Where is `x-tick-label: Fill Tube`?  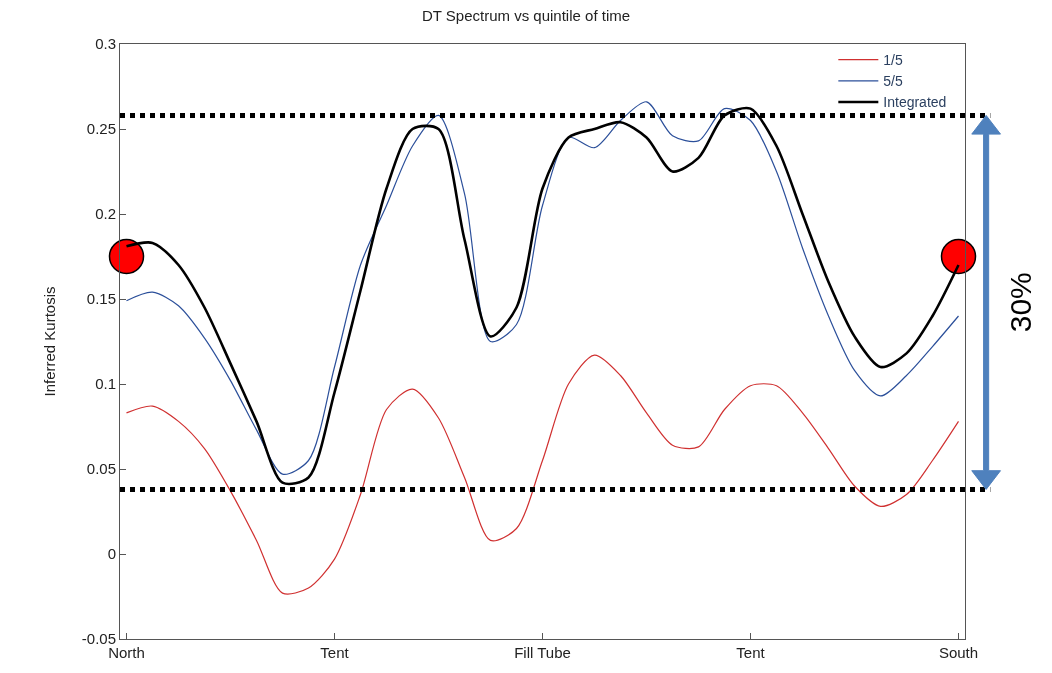 x-tick-label: Fill Tube is located at coordinates (542, 652).